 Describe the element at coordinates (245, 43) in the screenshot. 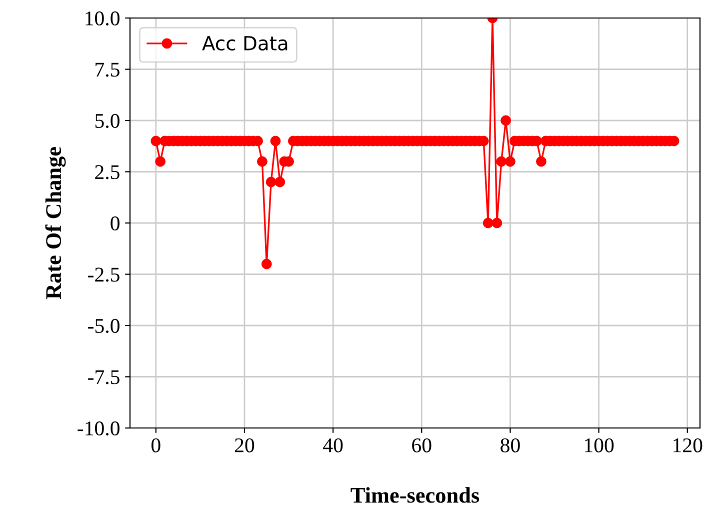

I see `legend-label: Acc Data` at that location.